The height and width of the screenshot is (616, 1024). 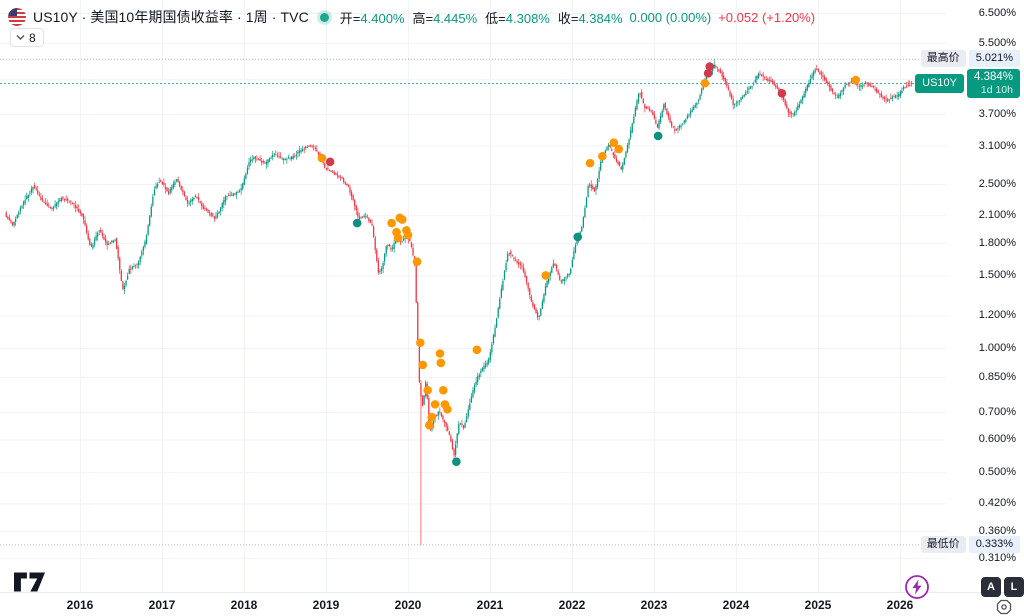 What do you see at coordinates (917, 589) in the screenshot?
I see `quick-actions-button` at bounding box center [917, 589].